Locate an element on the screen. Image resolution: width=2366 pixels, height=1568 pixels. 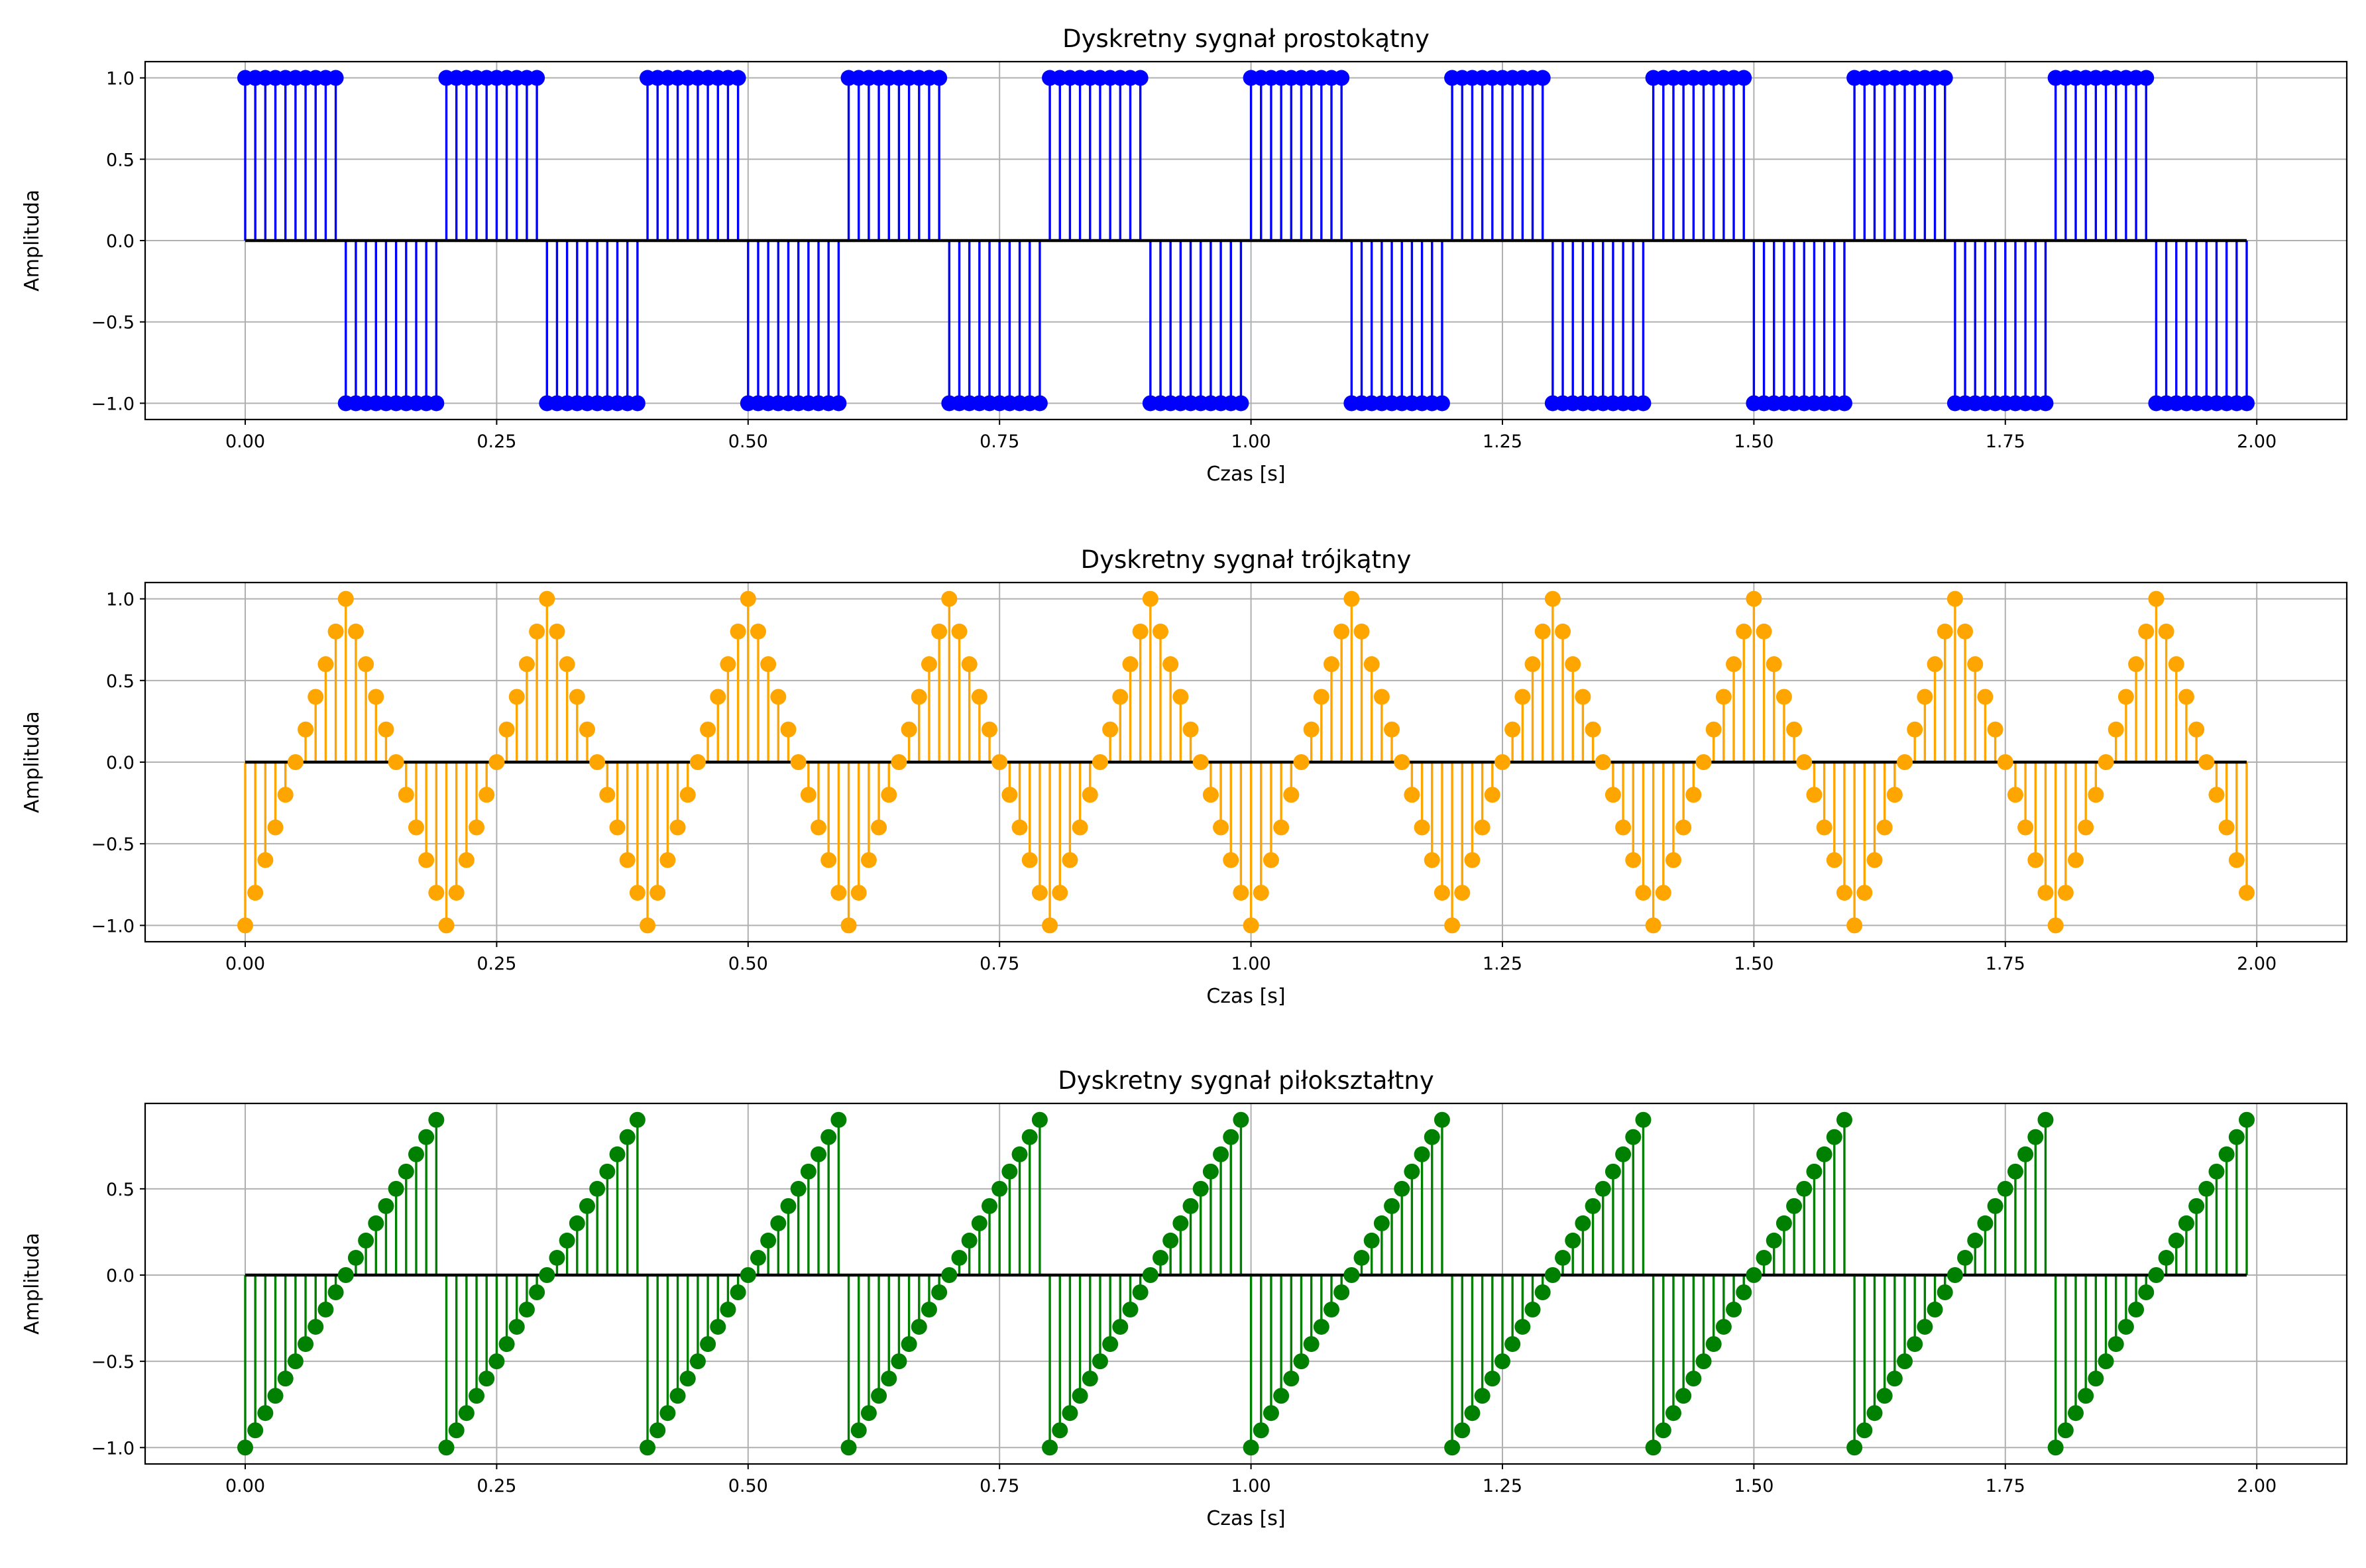
y-tick-label: −0.5 is located at coordinates (113, 844).